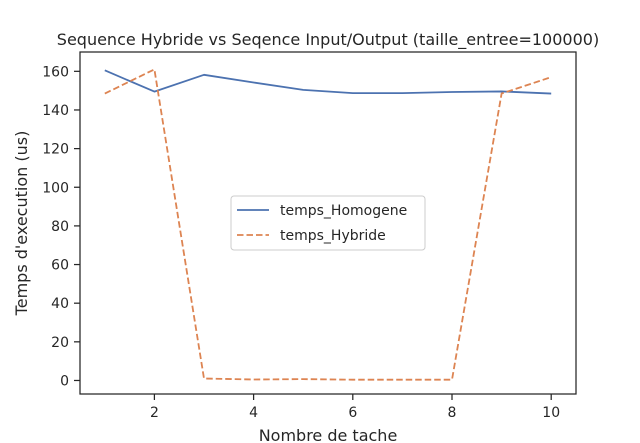  Describe the element at coordinates (55, 111) in the screenshot. I see `y-tick-label: 140` at that location.